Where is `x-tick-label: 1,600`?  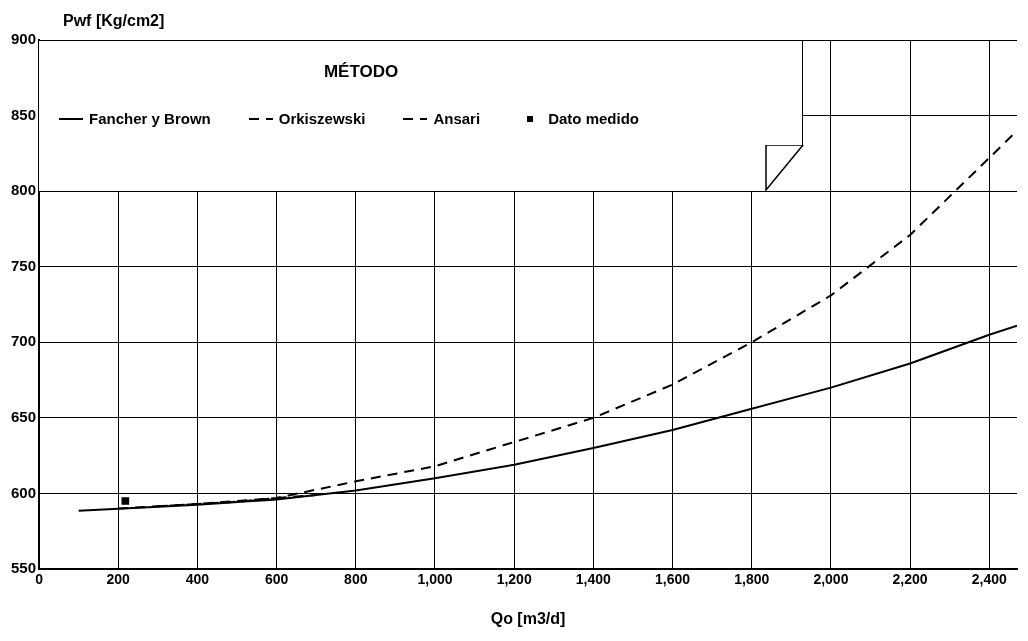 x-tick-label: 1,600 is located at coordinates (673, 579).